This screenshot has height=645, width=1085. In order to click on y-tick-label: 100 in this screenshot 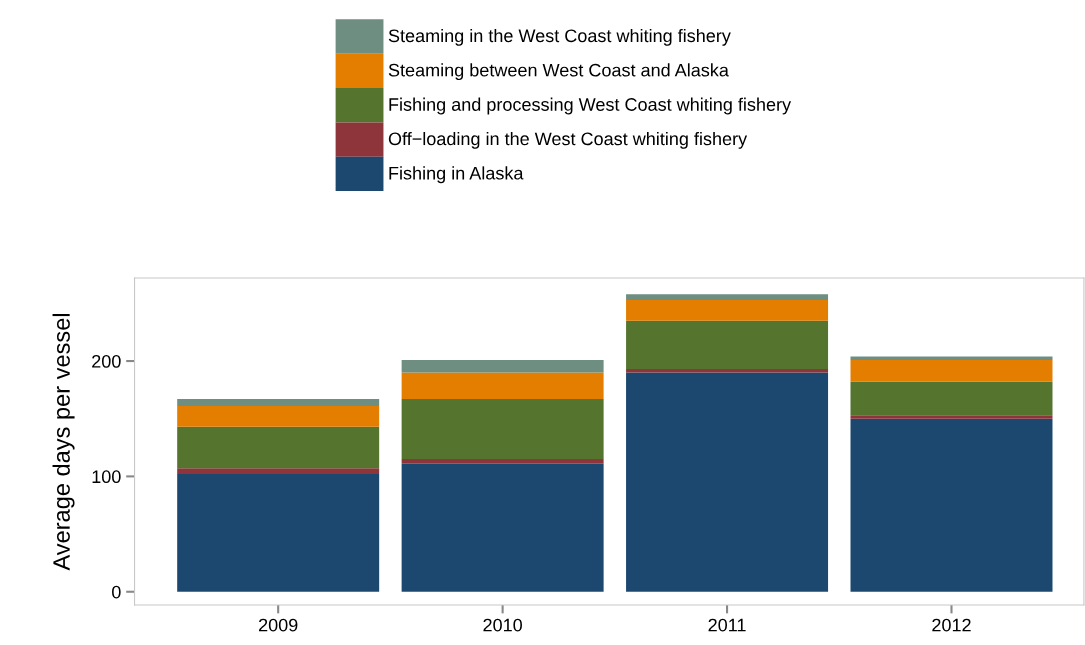, I will do `click(106, 477)`.